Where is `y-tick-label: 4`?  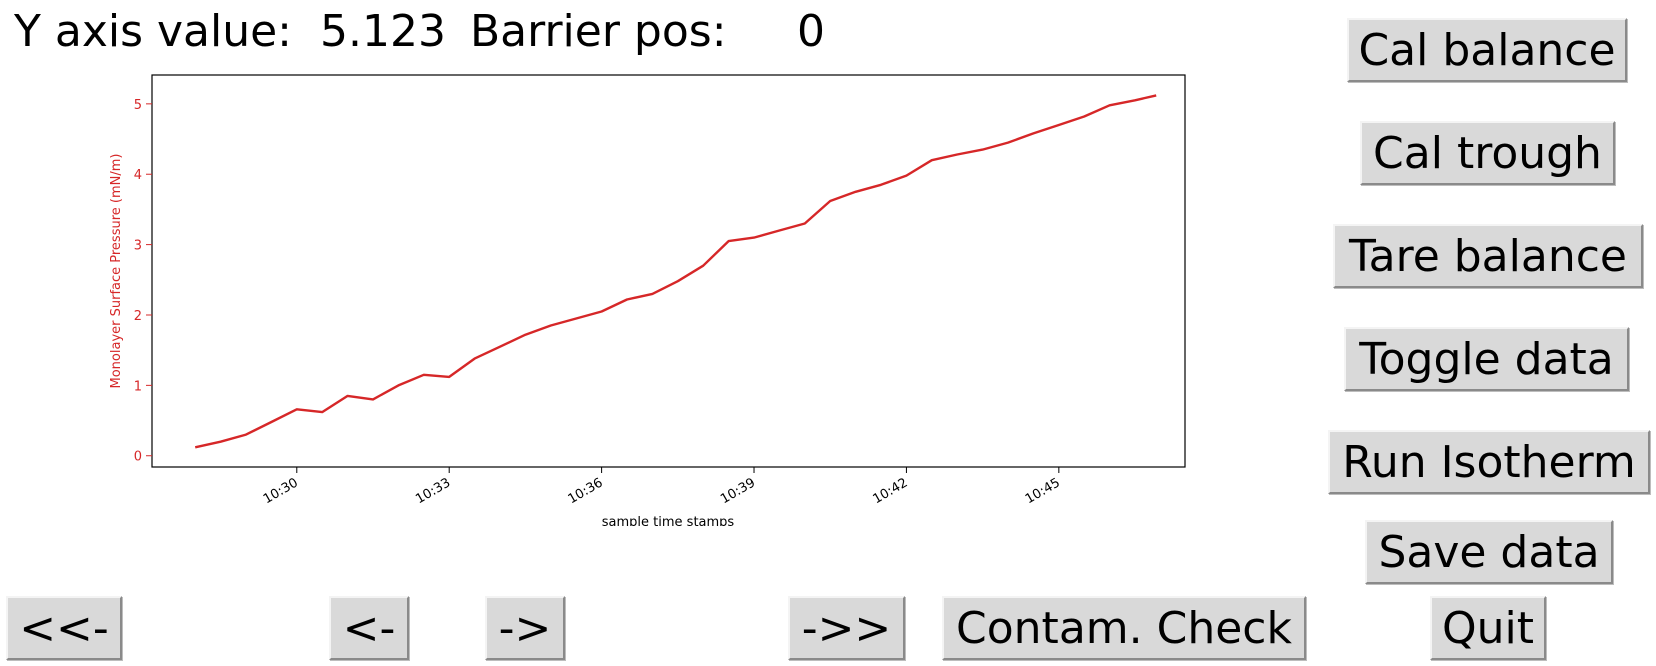
y-tick-label: 4 is located at coordinates (138, 175).